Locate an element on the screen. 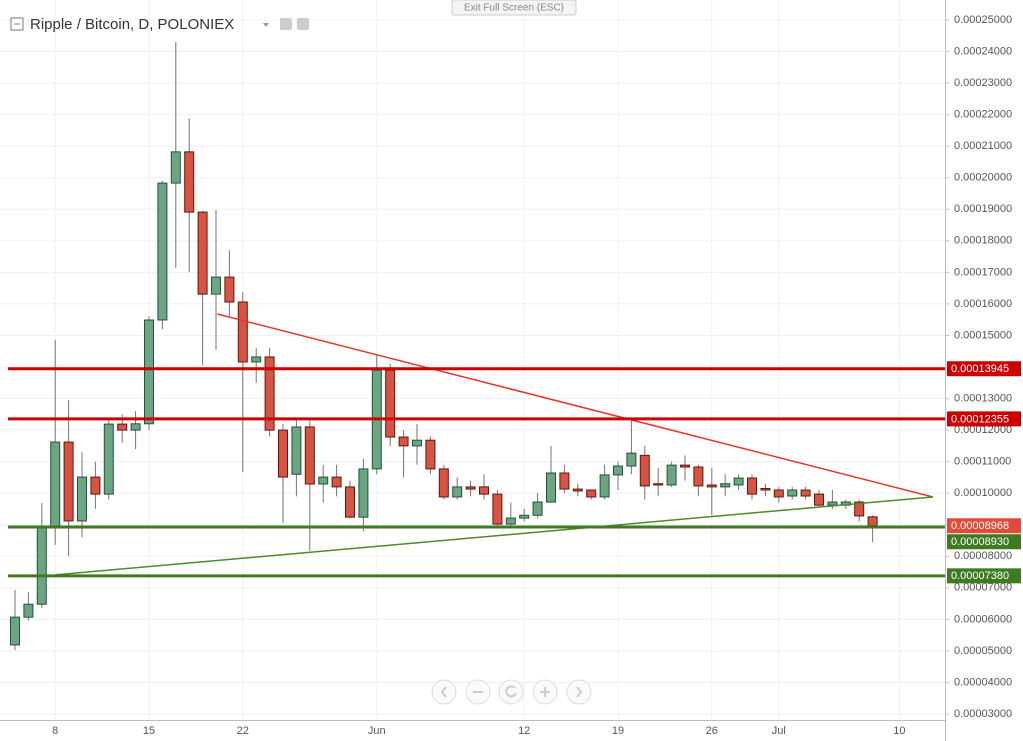 This screenshot has width=1023, height=741. price-tag-label: 0.00008930 is located at coordinates (980, 542).